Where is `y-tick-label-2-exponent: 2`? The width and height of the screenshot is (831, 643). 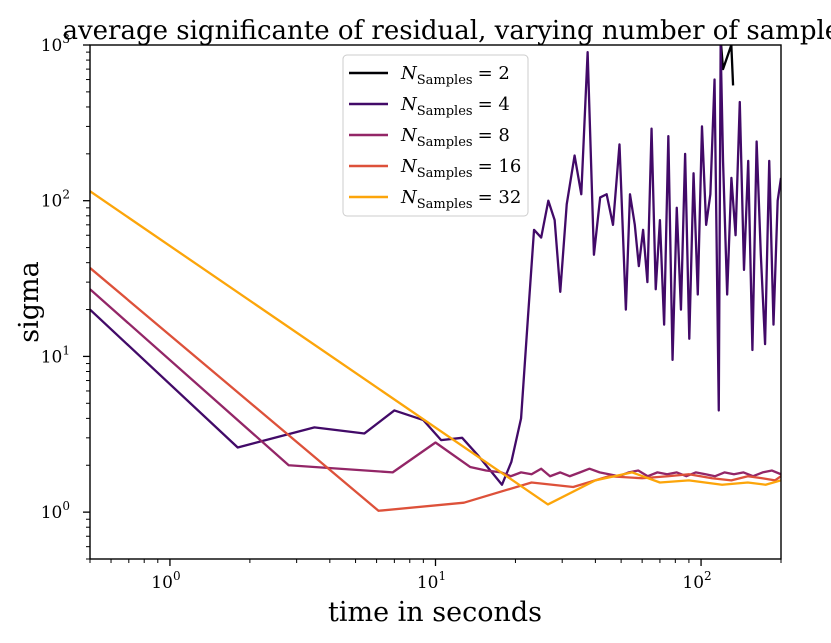
y-tick-label-2-exponent: 2 is located at coordinates (66, 195).